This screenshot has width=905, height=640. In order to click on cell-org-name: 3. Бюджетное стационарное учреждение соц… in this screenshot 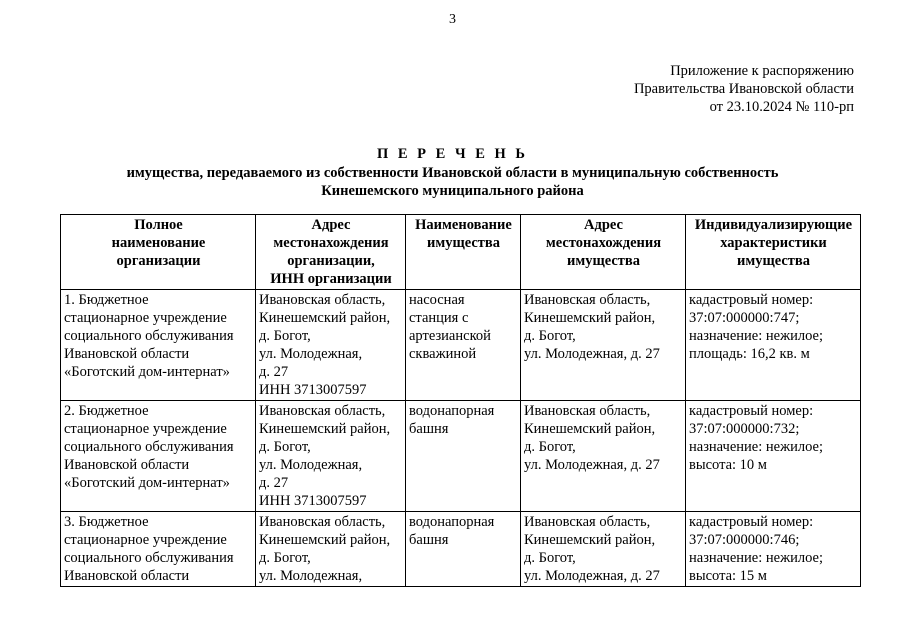, I will do `click(158, 549)`.